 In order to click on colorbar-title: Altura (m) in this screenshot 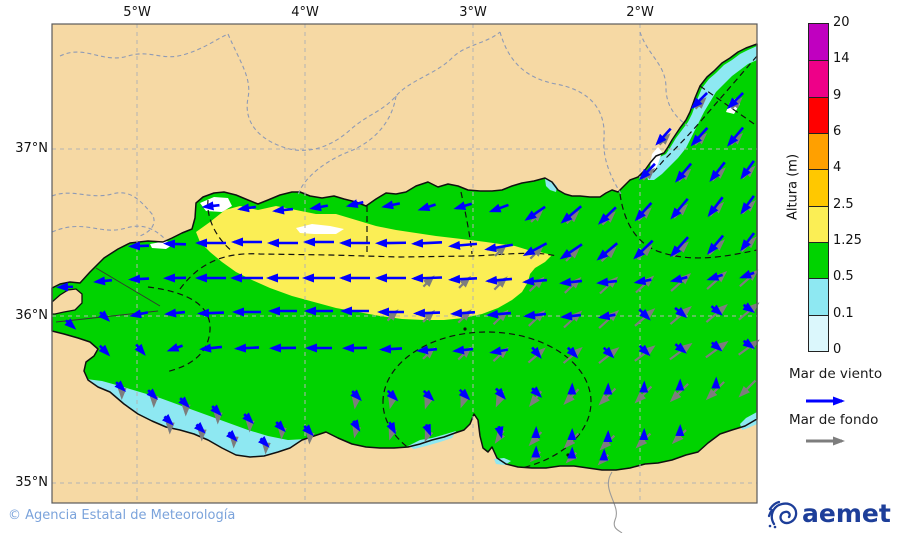, I will do `click(793, 187)`.